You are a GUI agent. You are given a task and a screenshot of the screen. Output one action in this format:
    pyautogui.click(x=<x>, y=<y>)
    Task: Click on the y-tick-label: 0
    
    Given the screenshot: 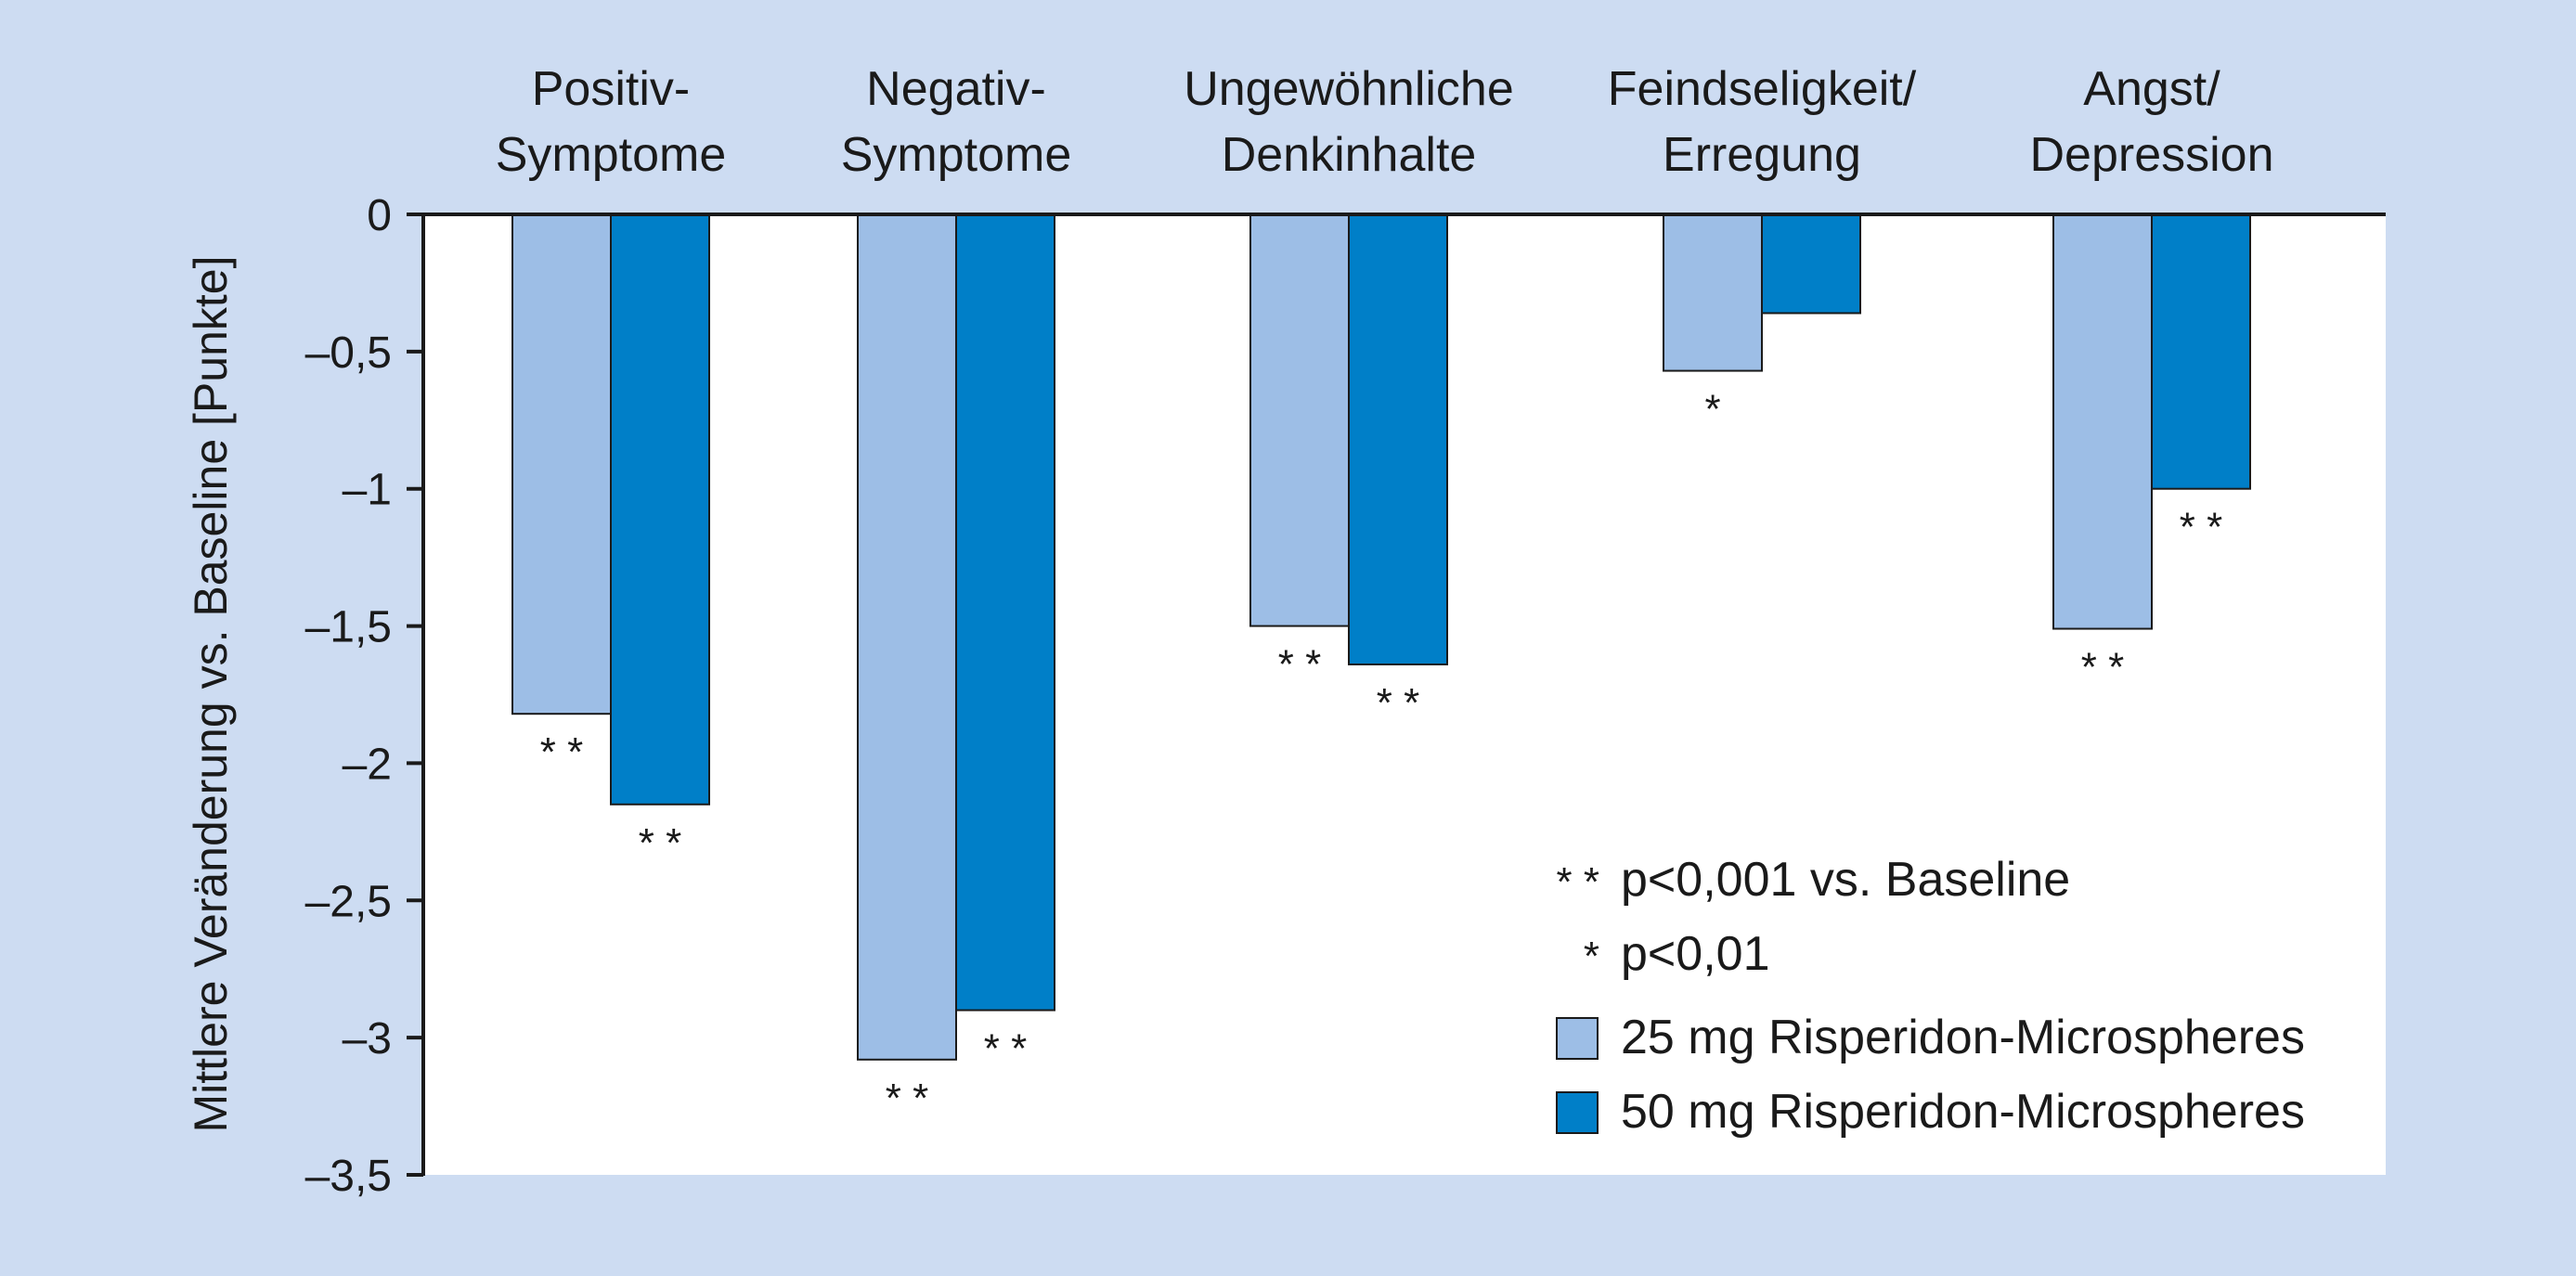 What is the action you would take?
    pyautogui.click(x=379, y=216)
    